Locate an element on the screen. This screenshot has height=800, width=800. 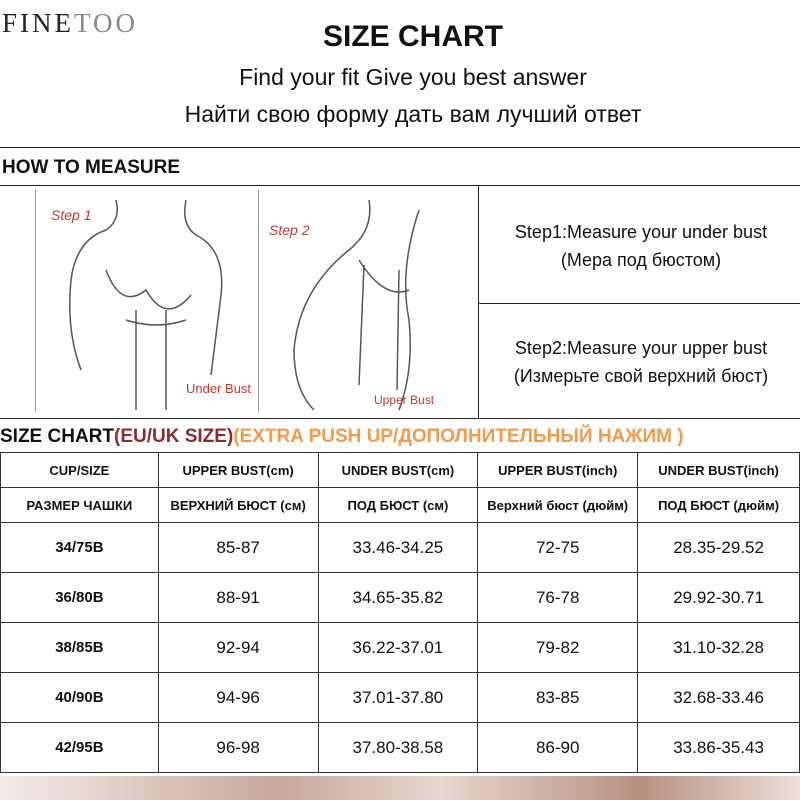
step1-caption: Under Bust is located at coordinates (218, 388).